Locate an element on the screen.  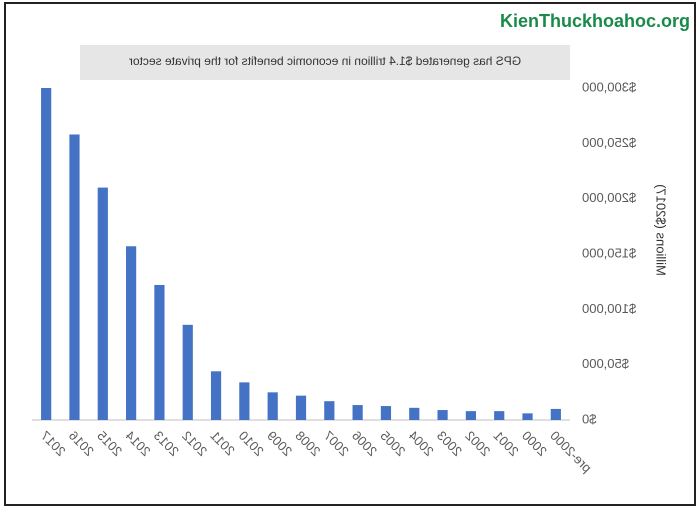
title-box is located at coordinates (325, 62).